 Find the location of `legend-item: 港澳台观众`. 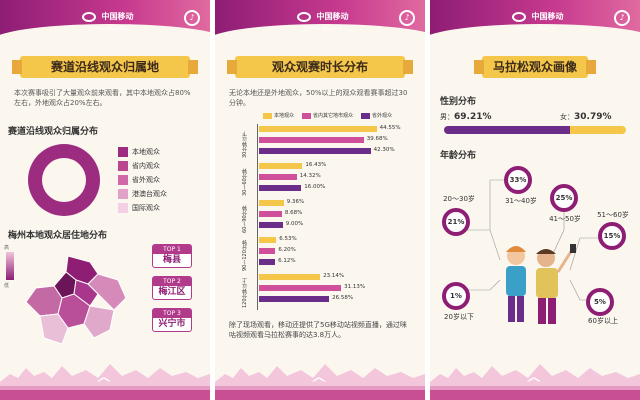

legend-item: 港澳台观众 is located at coordinates (142, 194).